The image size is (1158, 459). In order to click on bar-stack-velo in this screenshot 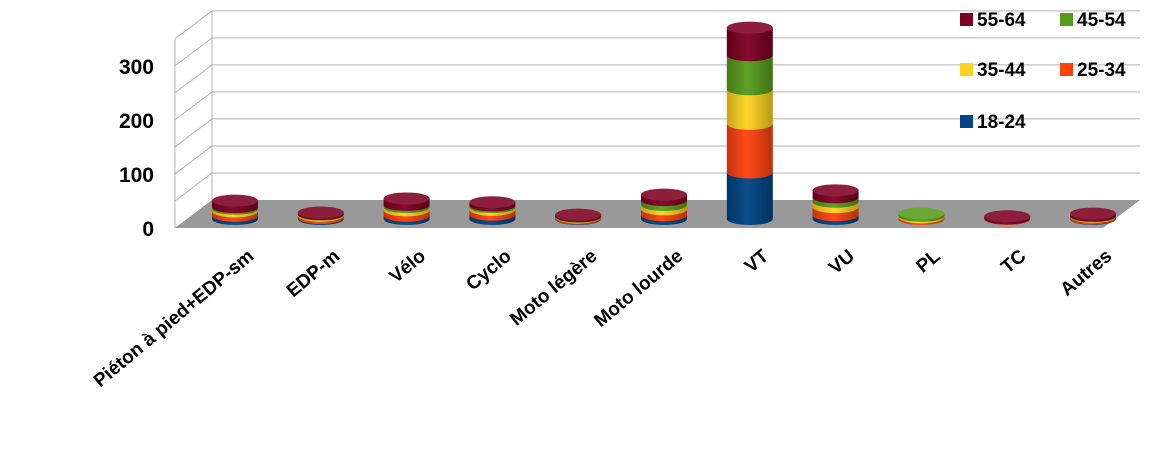, I will do `click(406, 208)`.